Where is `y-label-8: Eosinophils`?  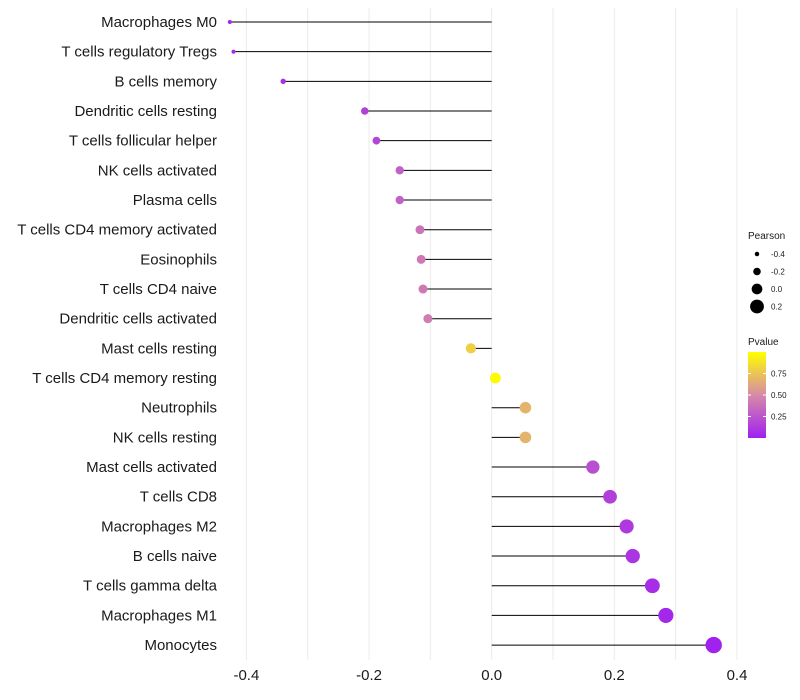
y-label-8: Eosinophils is located at coordinates (178, 259).